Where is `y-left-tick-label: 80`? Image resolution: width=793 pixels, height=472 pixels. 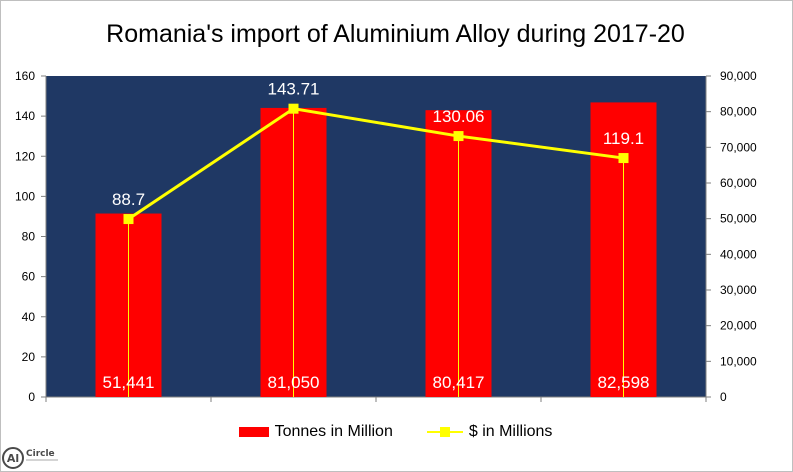
y-left-tick-label: 80 is located at coordinates (29, 237).